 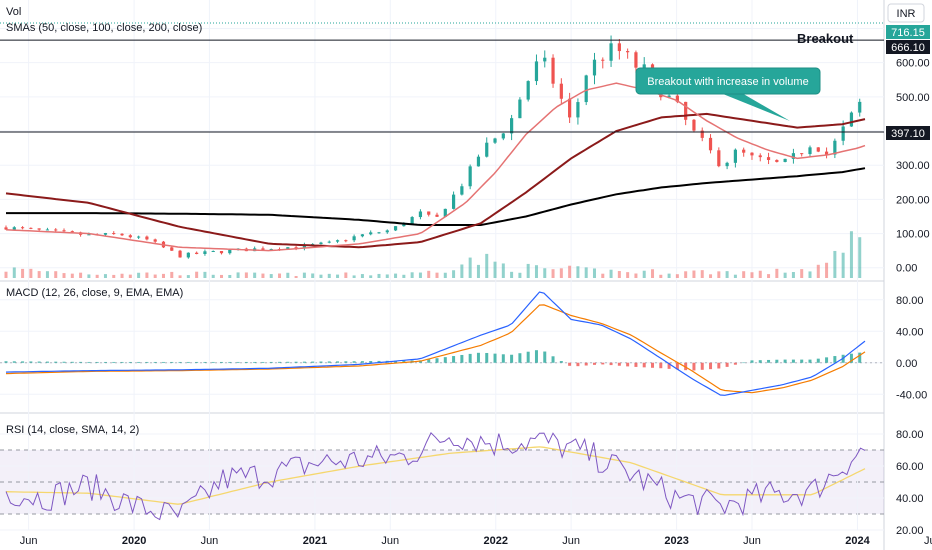 I want to click on sma-legend: SMAs (50, close, 100, close, 200, close), so click(x=104, y=28).